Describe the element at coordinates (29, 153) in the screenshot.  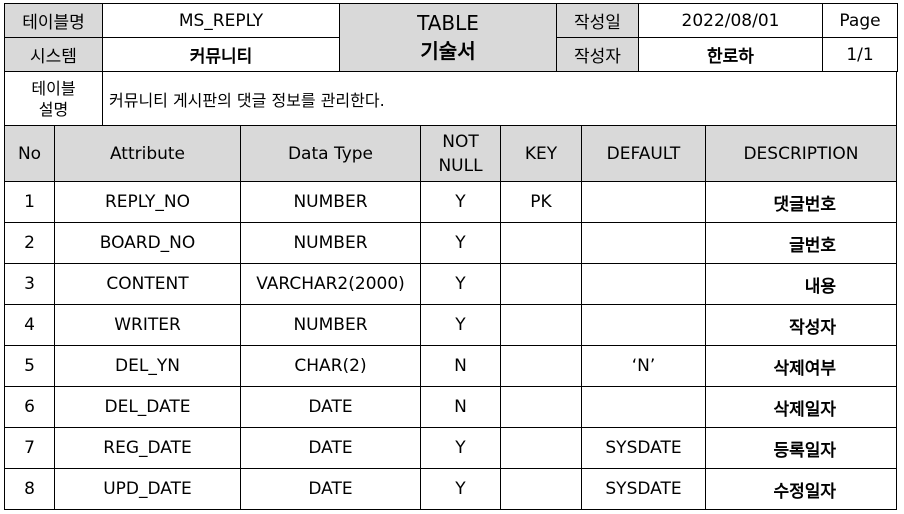
I see `col-no: No` at that location.